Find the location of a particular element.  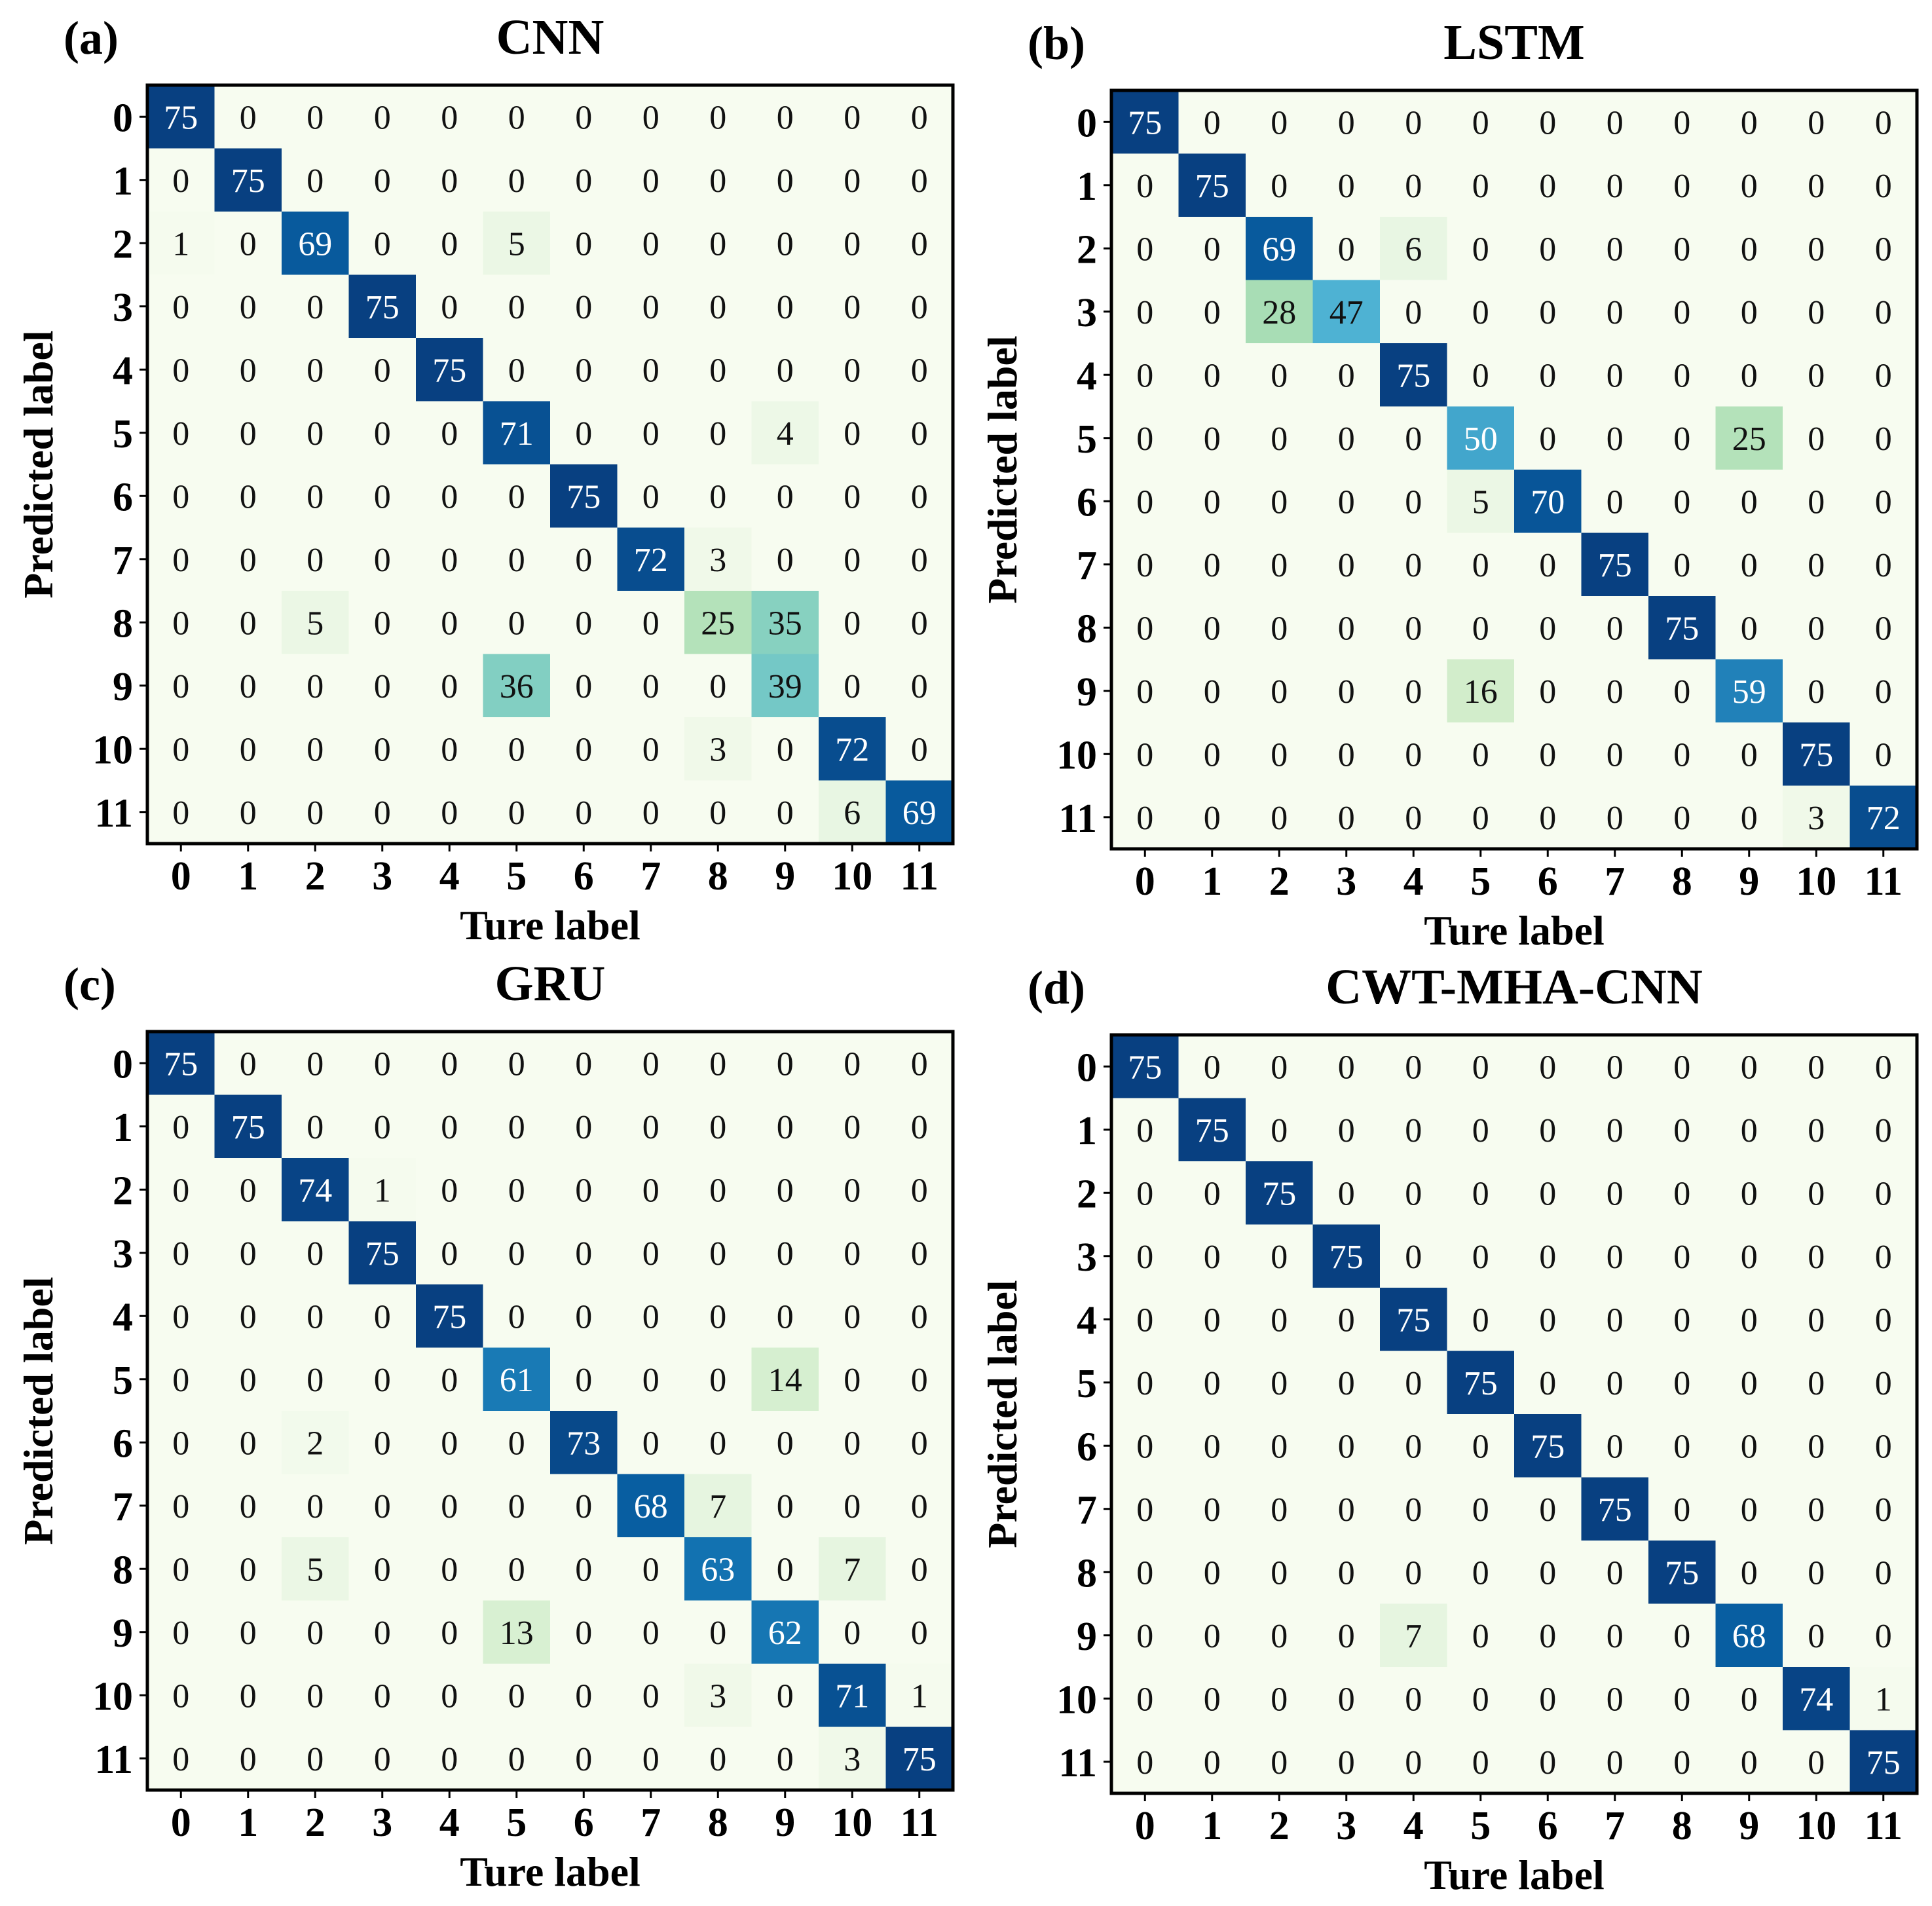

x-tick-label: 4 is located at coordinates (1413, 881).